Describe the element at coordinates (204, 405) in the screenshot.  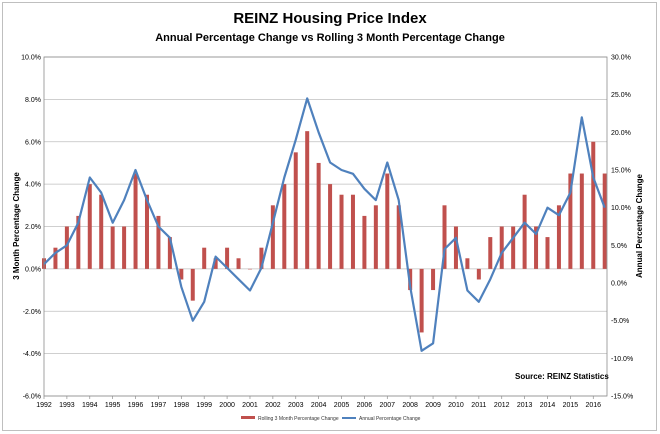
I see `x-tick-label: 1999` at that location.